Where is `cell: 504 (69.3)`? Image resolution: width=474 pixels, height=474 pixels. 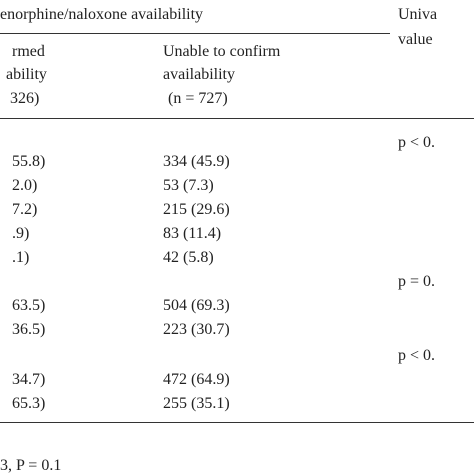 cell: 504 (69.3) is located at coordinates (196, 305).